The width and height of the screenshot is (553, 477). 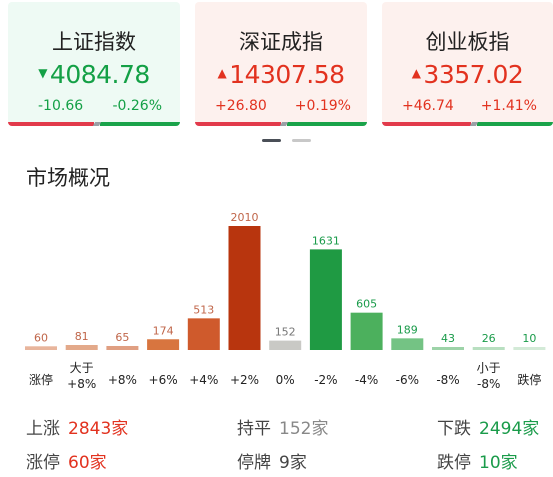 What do you see at coordinates (43, 463) in the screenshot?
I see `summary-limit-up-label: 涨停` at bounding box center [43, 463].